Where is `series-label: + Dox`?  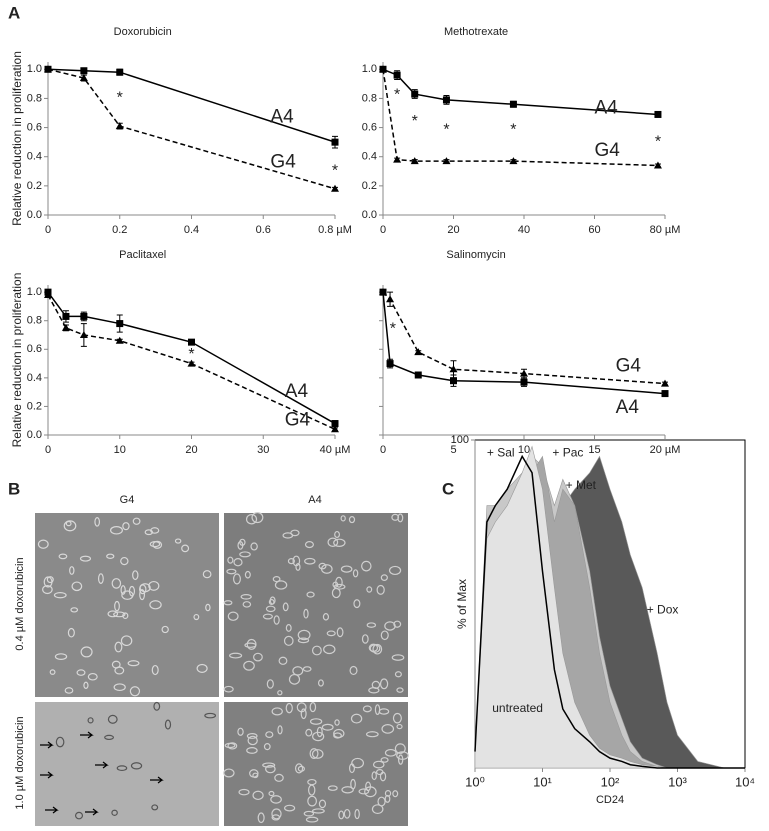 series-label: + Dox is located at coordinates (663, 610).